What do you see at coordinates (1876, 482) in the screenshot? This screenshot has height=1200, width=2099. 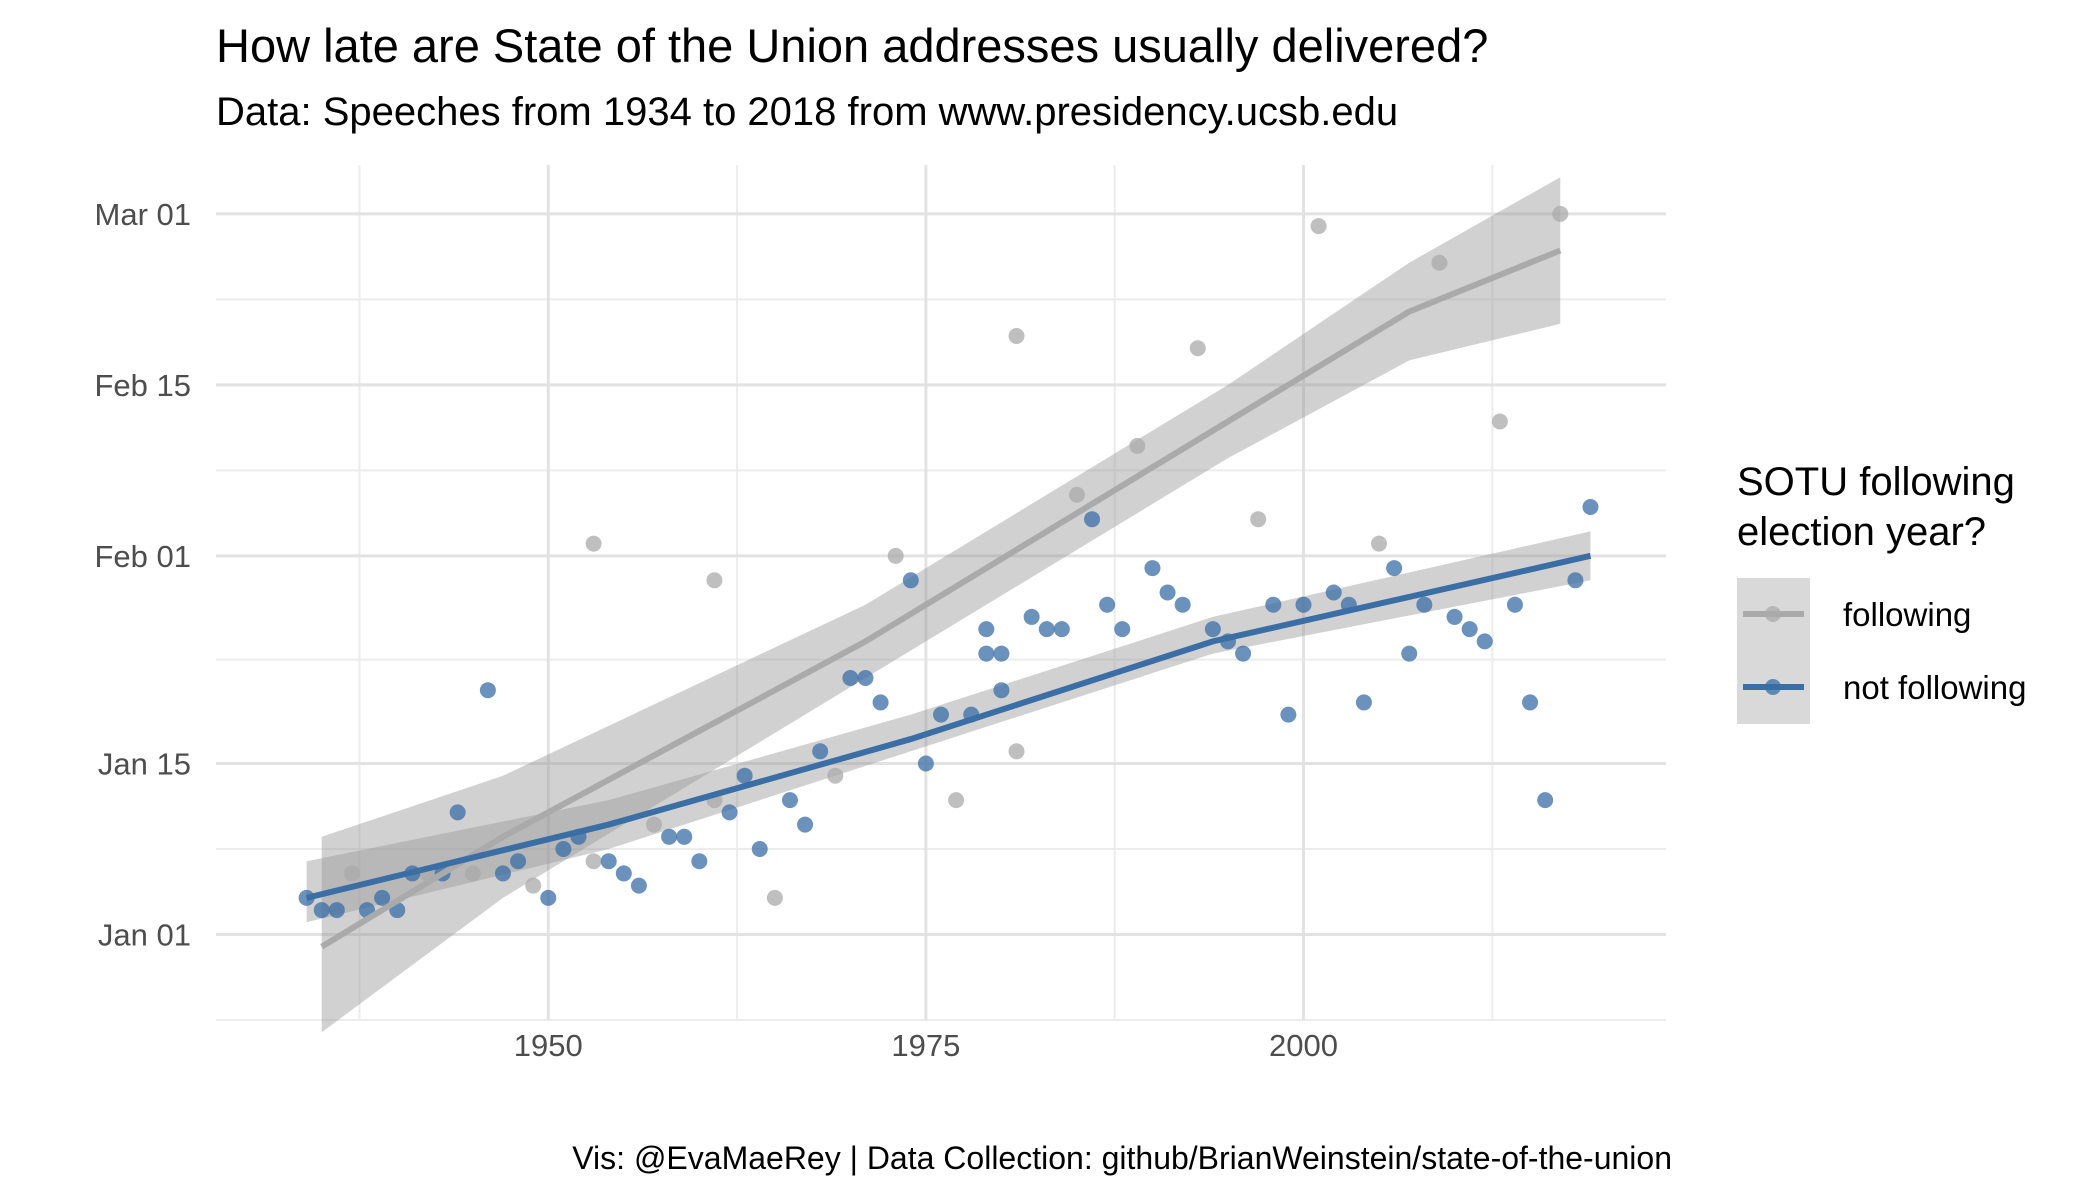 I see `legend-title-line-1: SOTU following` at bounding box center [1876, 482].